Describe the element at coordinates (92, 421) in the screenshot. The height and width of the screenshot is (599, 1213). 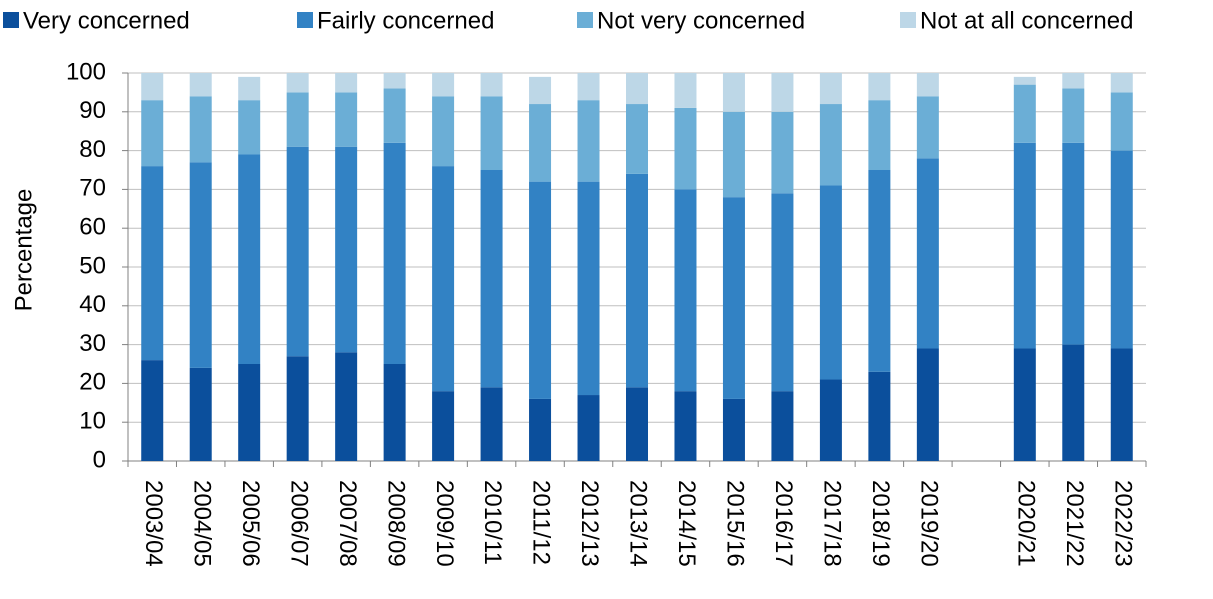
I see `y-tick-label: 10` at that location.